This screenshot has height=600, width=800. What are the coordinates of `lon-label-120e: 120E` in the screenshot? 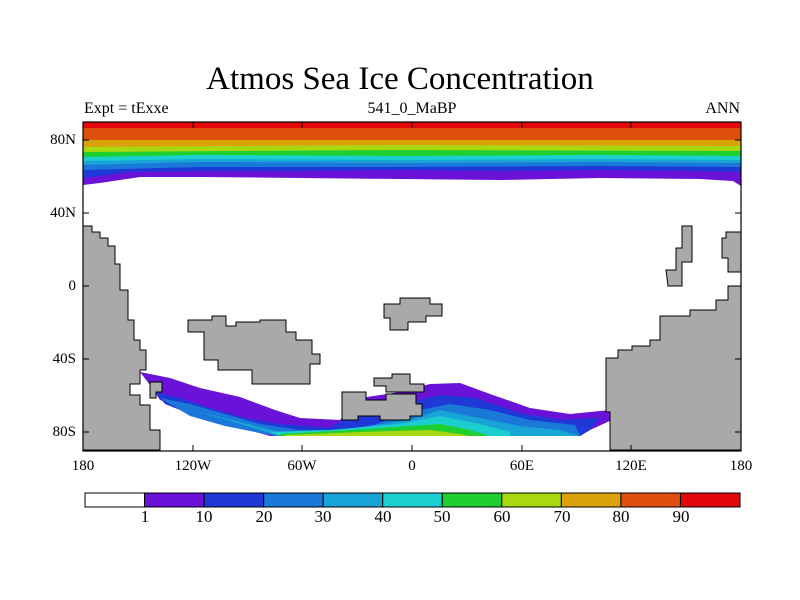 It's located at (631, 466).